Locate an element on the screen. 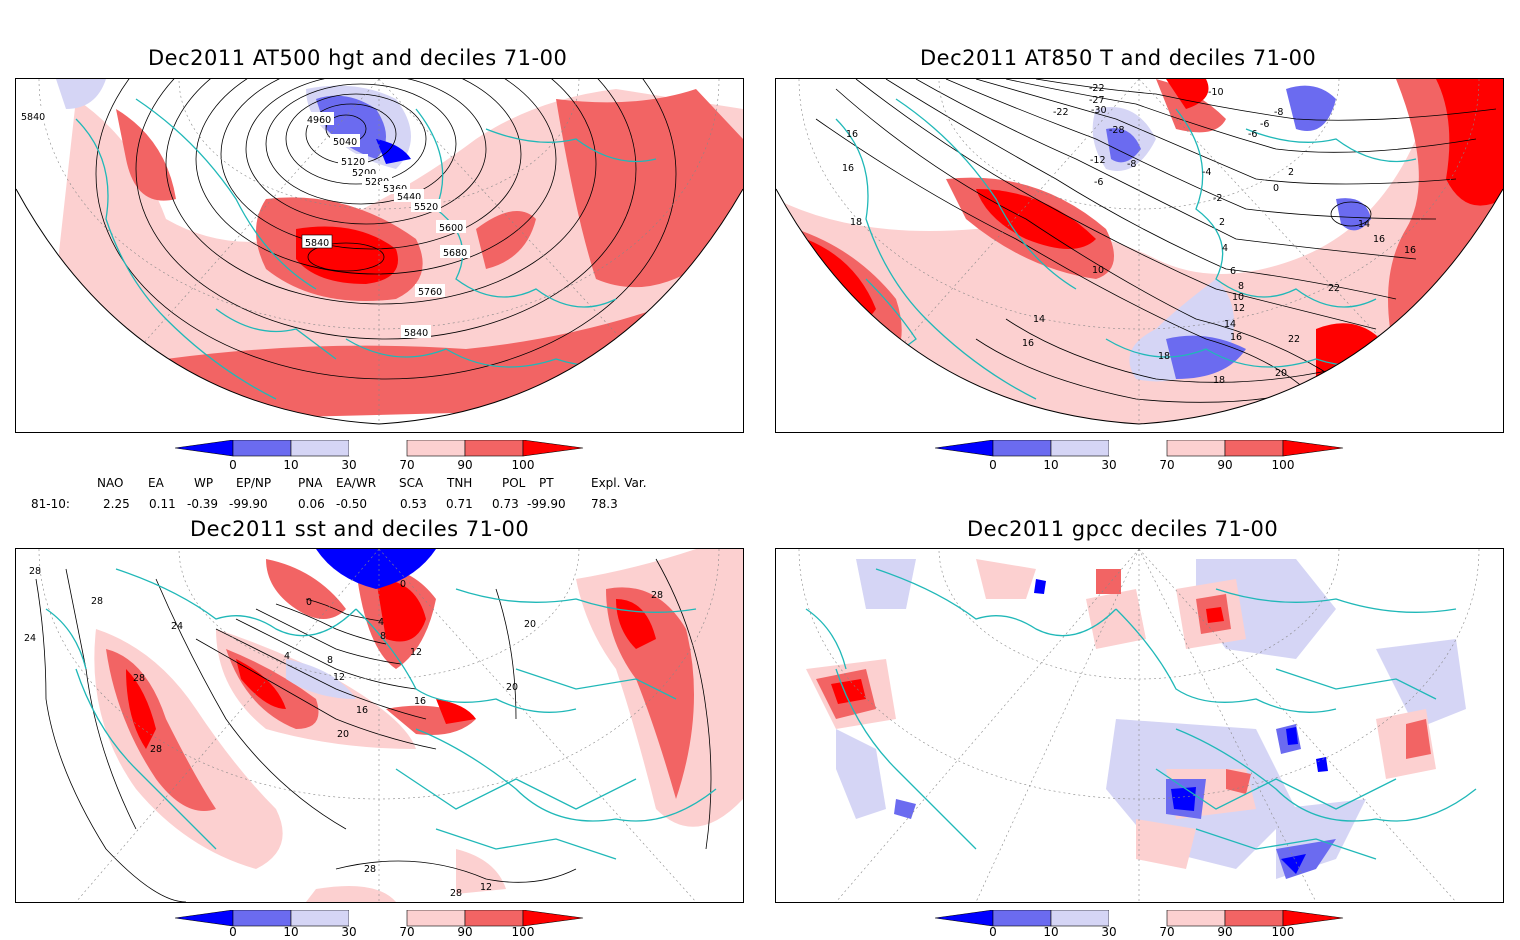 The width and height of the screenshot is (1520, 940). contour-label: -8 is located at coordinates (1278, 112).